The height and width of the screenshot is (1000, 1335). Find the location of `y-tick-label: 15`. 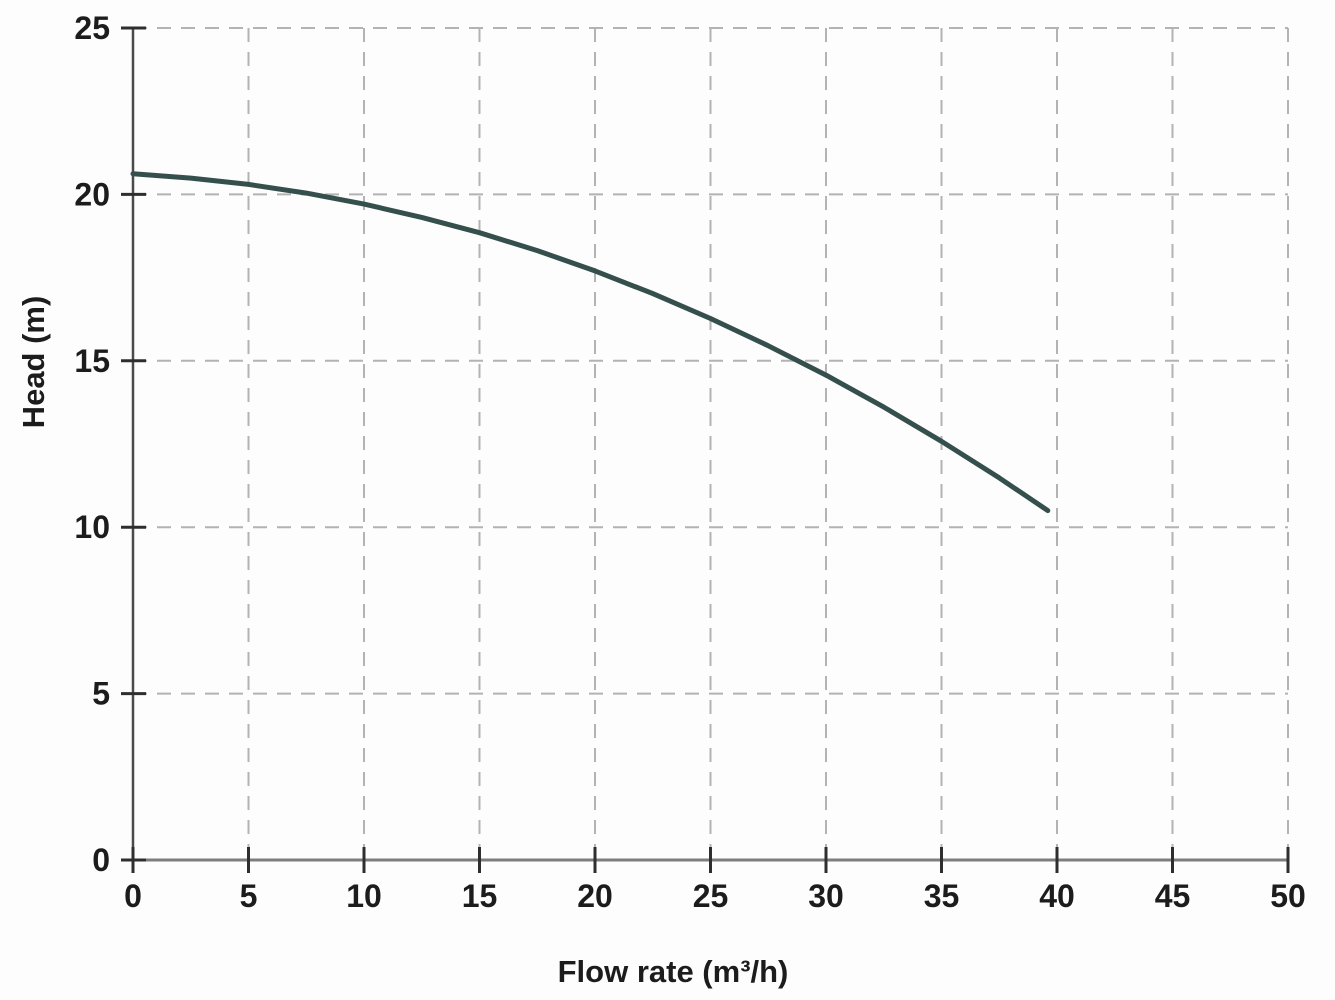

y-tick-label: 15 is located at coordinates (92, 361).